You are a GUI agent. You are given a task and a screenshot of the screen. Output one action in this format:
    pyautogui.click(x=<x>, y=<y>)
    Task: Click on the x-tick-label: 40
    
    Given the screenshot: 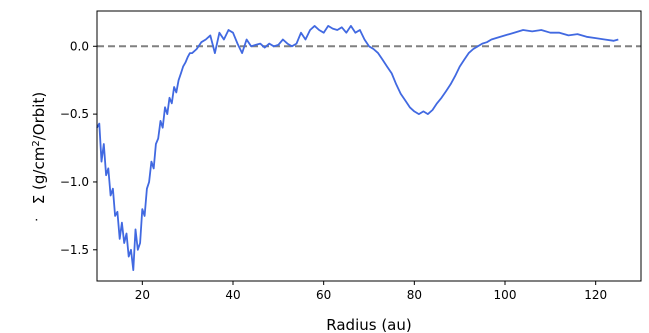 What is the action you would take?
    pyautogui.click(x=232, y=295)
    